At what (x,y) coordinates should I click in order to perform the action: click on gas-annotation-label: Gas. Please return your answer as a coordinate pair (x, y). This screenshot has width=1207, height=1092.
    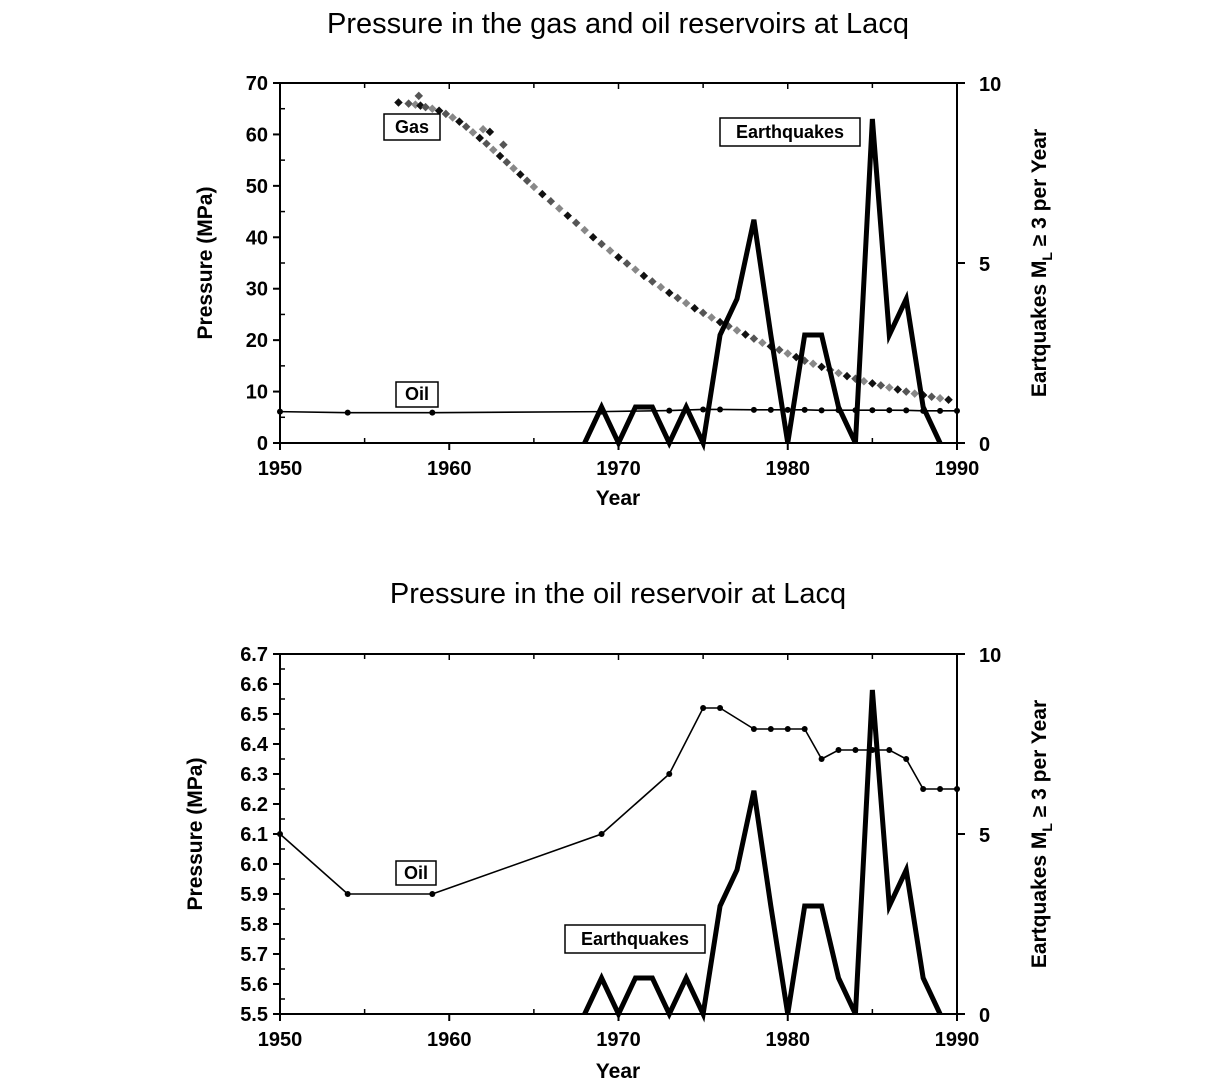
    Looking at the image, I should click on (412, 127).